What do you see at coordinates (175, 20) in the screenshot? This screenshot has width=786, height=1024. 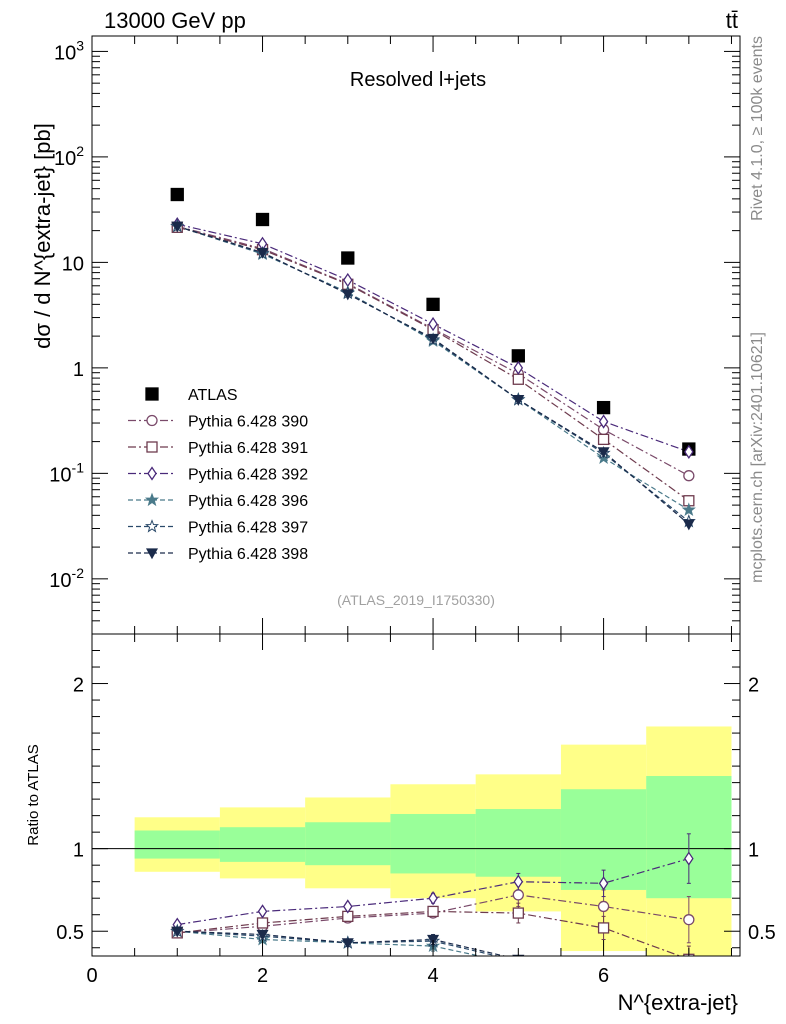 I see `energy-label: 13000 GeV pp` at bounding box center [175, 20].